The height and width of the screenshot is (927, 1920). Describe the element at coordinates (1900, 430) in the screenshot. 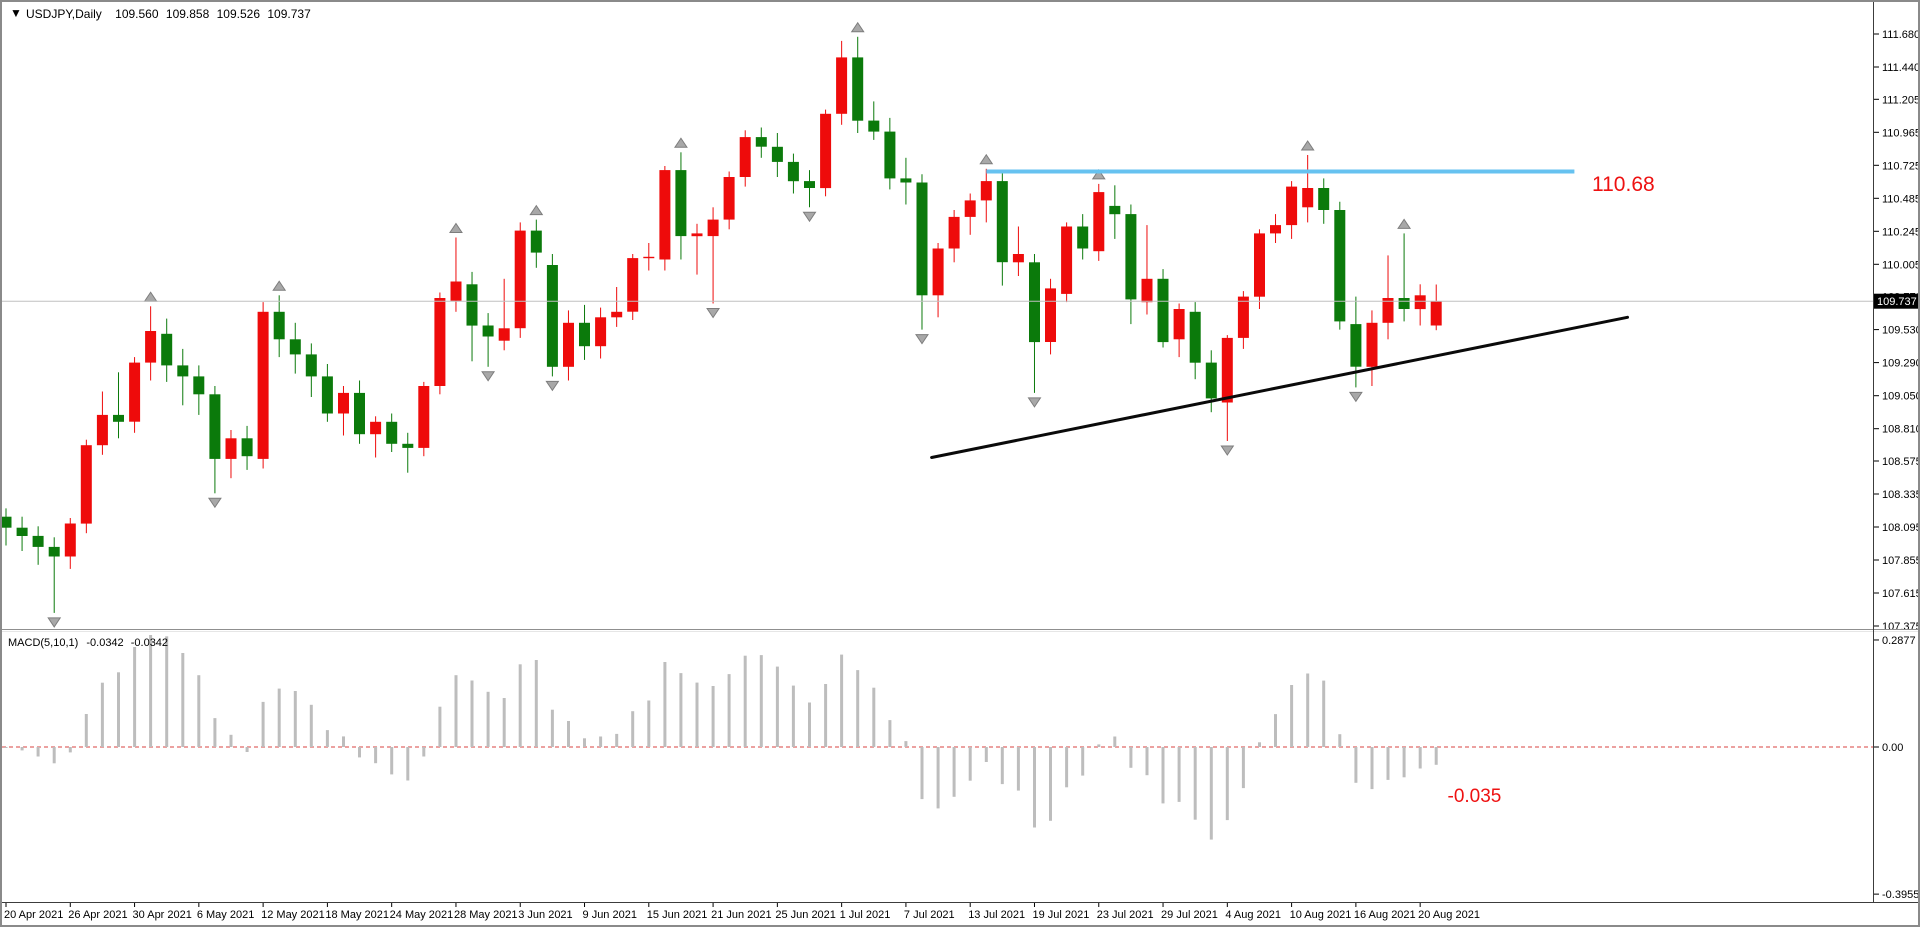

I see `price-tick-label: 108.810` at that location.